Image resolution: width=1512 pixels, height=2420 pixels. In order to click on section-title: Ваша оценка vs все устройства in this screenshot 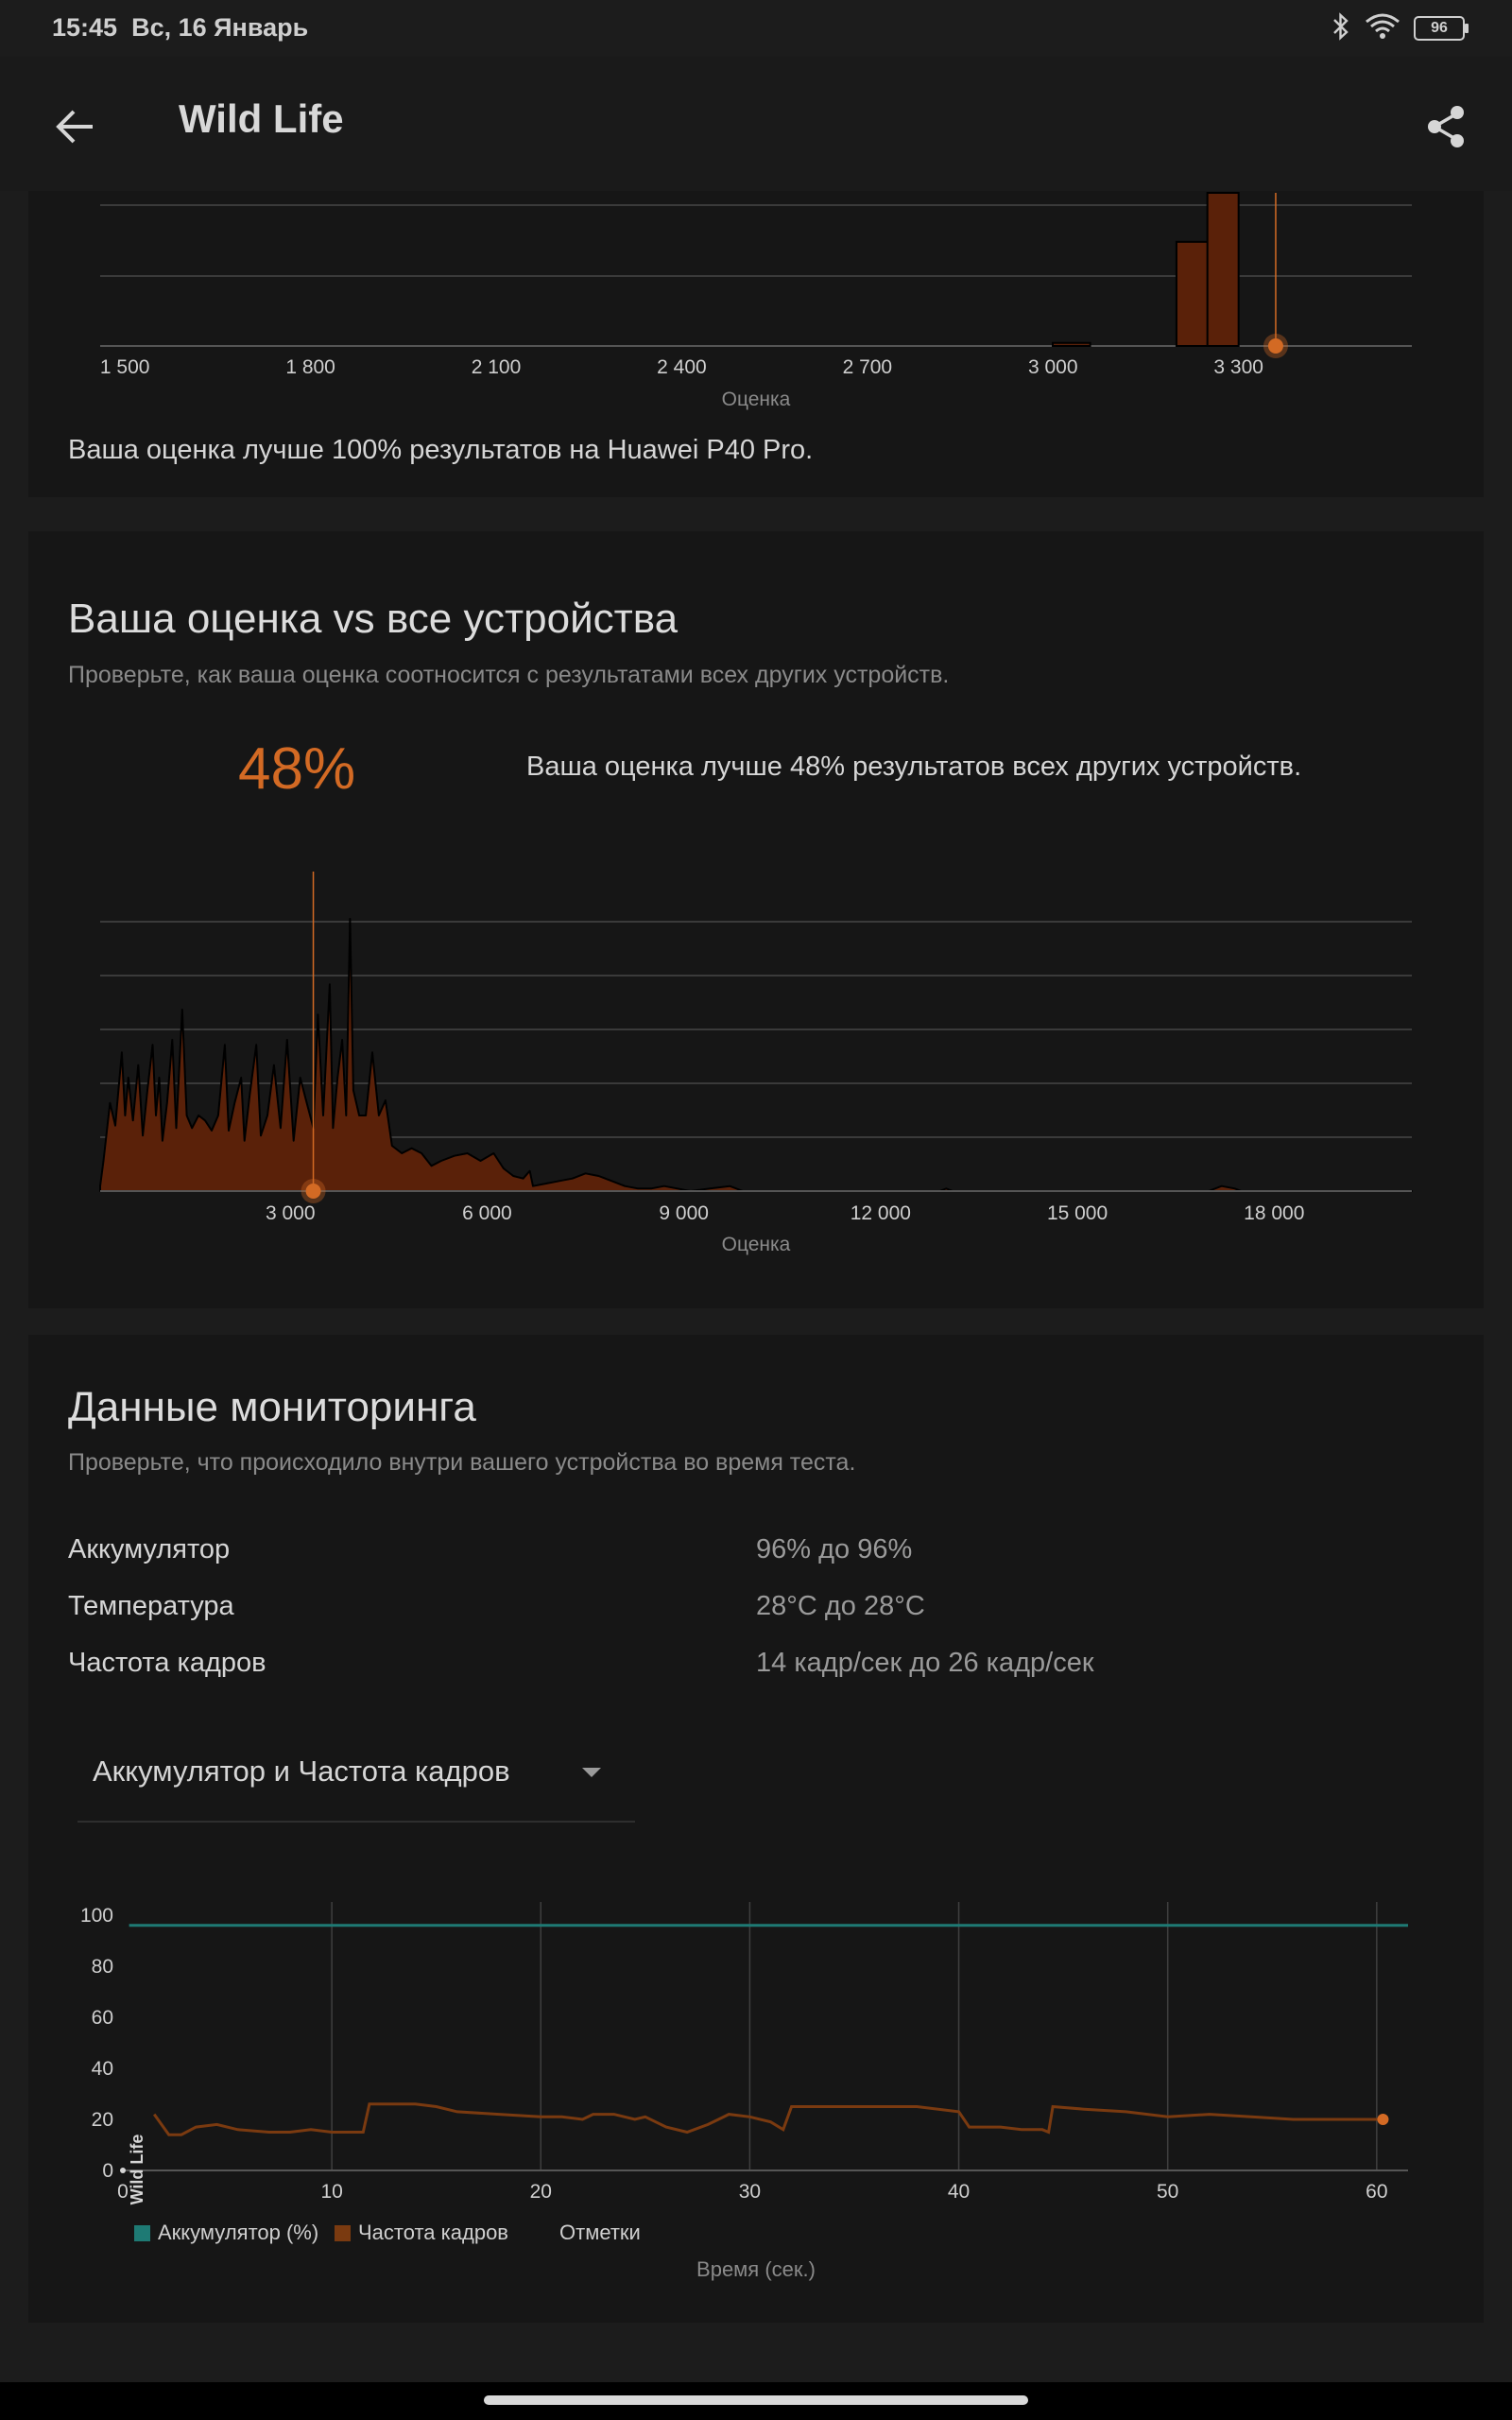, I will do `click(373, 619)`.